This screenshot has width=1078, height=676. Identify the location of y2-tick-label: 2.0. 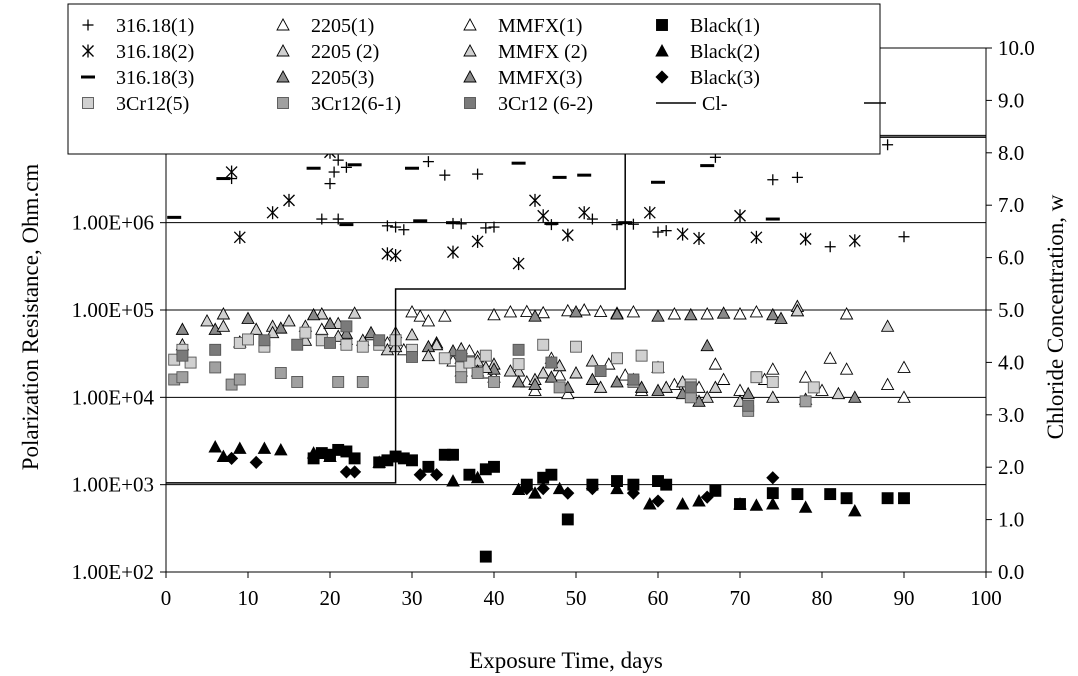
(1011, 467).